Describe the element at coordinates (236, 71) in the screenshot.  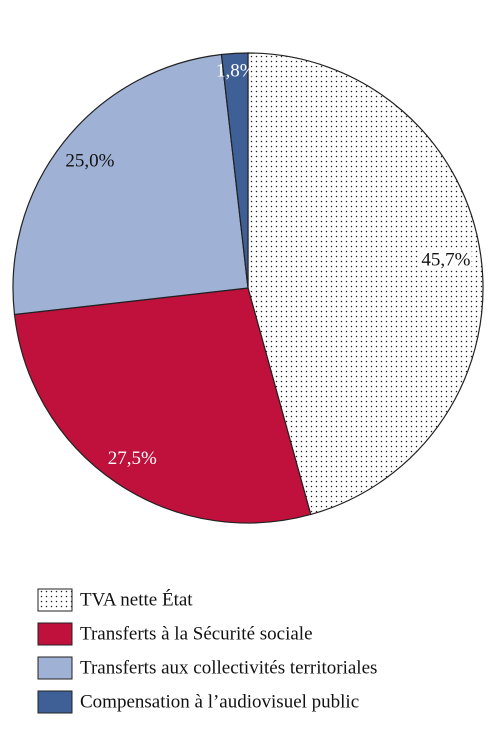
I see `data-label: 1,8%` at that location.